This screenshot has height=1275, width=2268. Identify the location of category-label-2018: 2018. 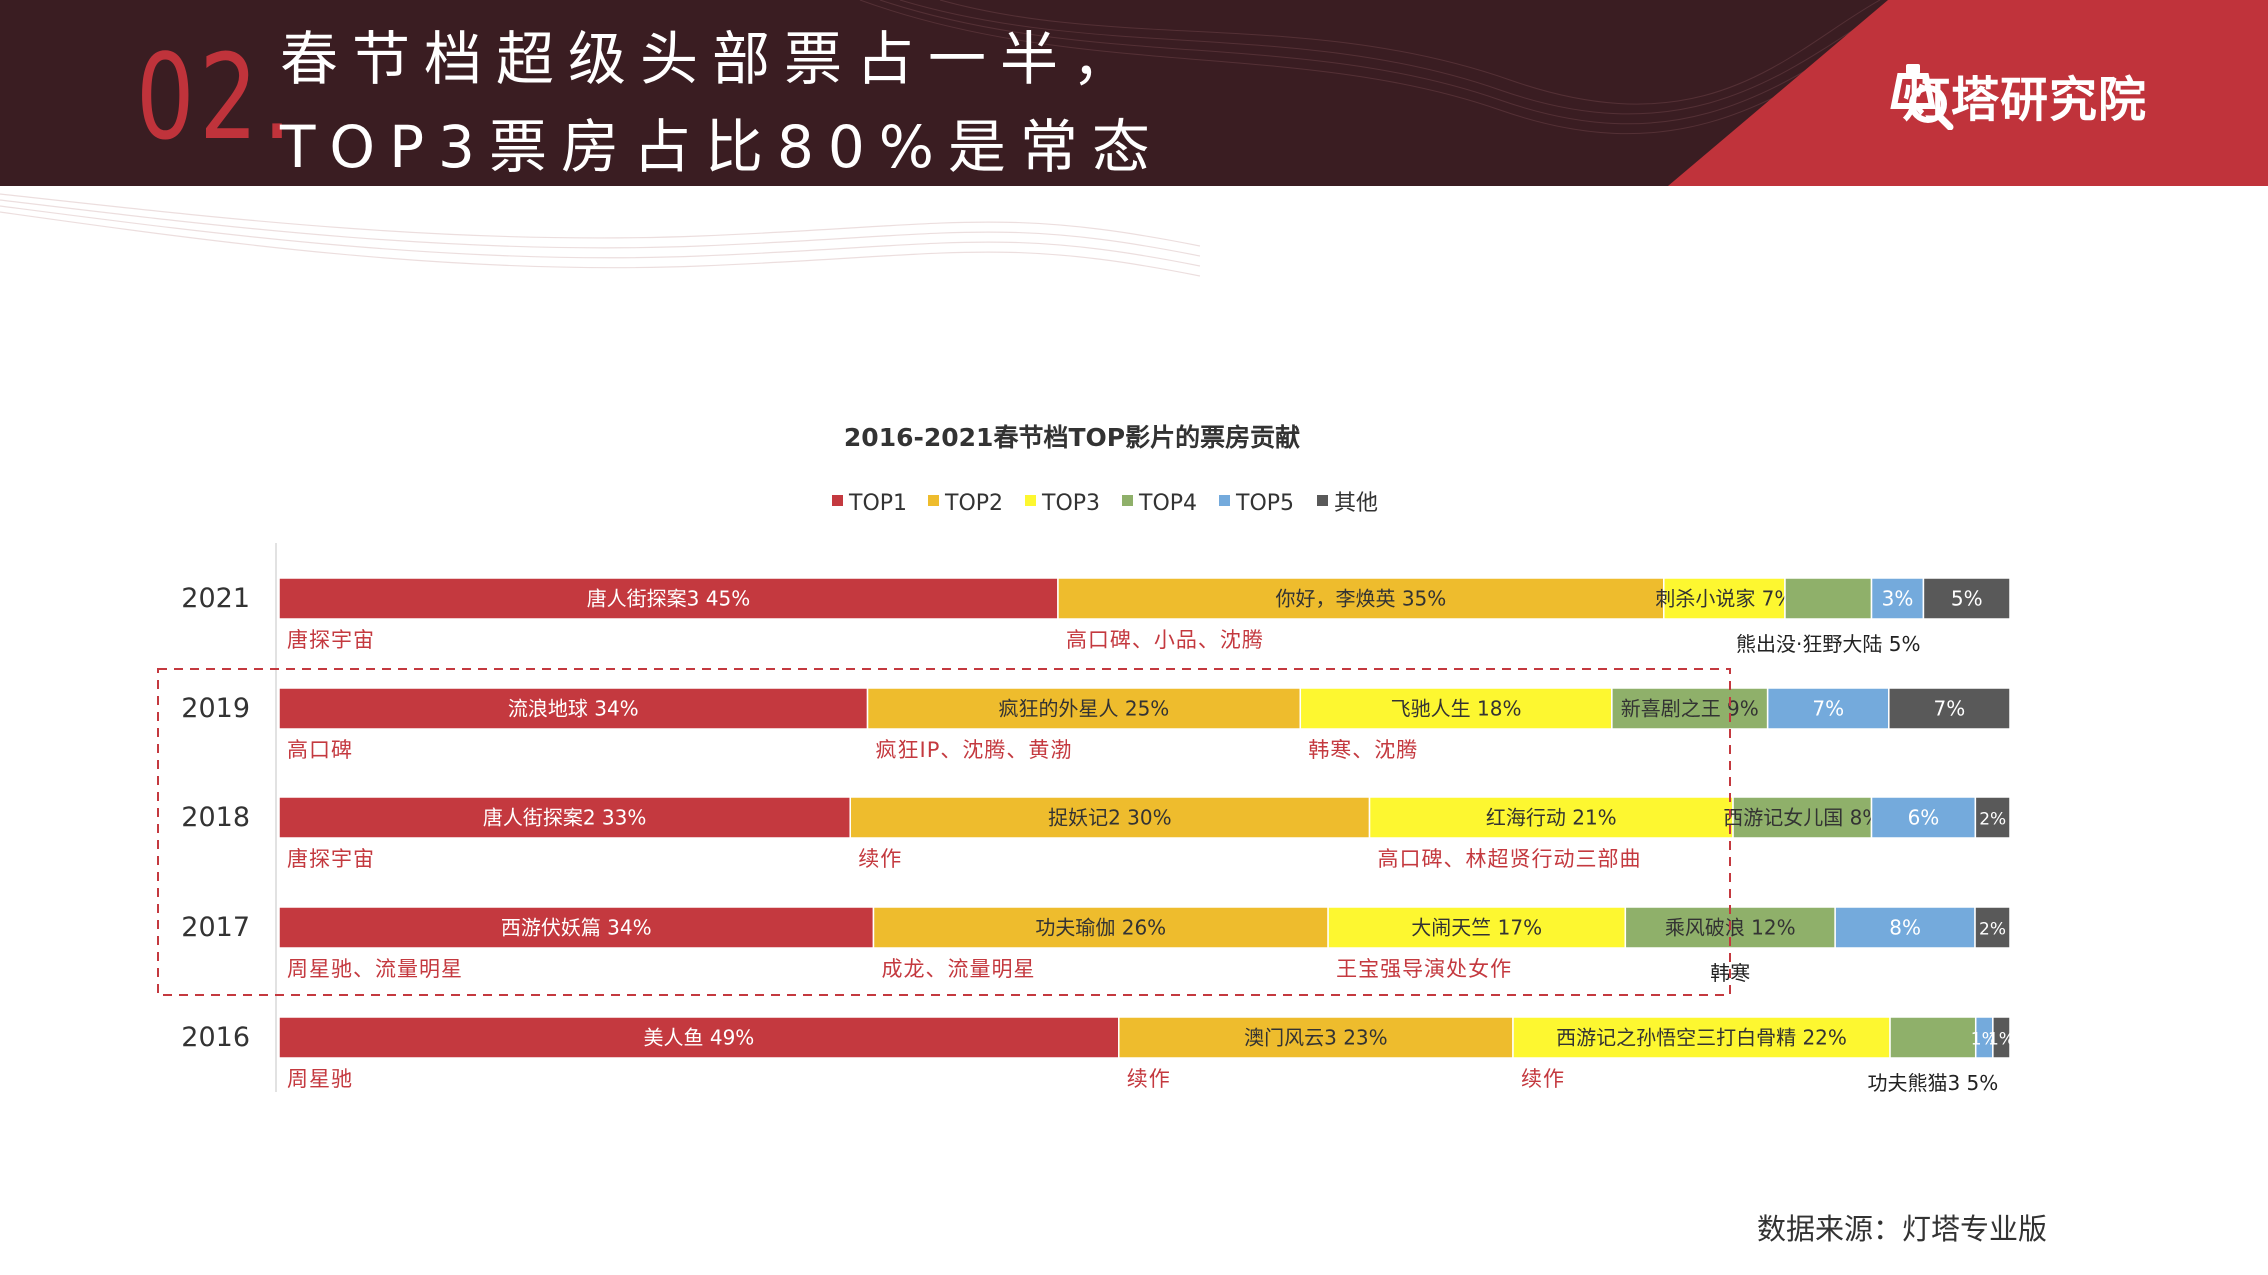
(215, 817).